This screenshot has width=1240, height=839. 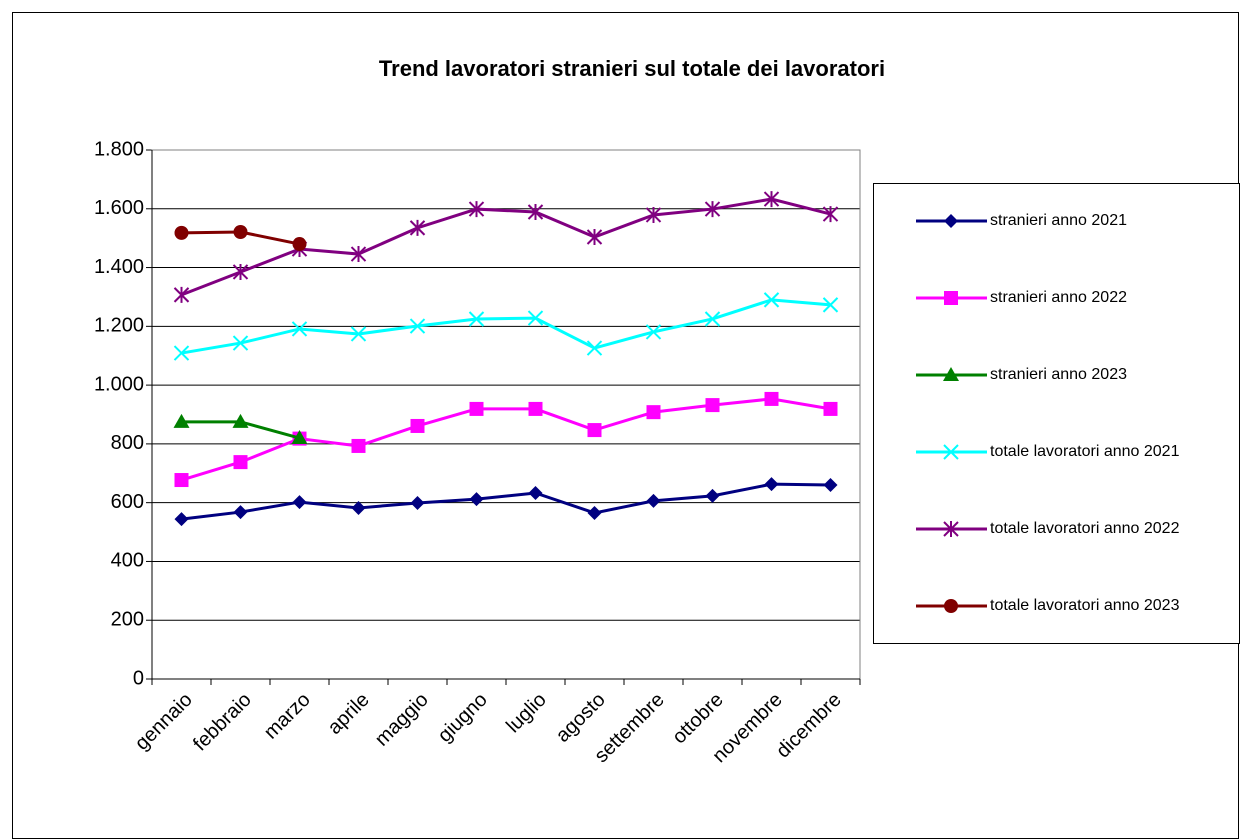 What do you see at coordinates (119, 384) in the screenshot?
I see `y-tick-label: 1.000` at bounding box center [119, 384].